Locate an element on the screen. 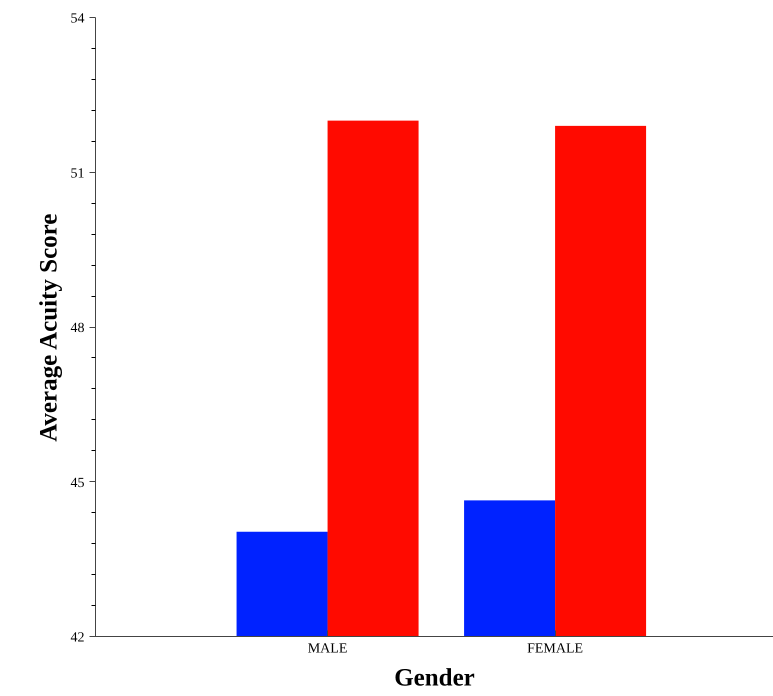 This screenshot has height=696, width=773. y-tick-label: 51 is located at coordinates (77, 174).